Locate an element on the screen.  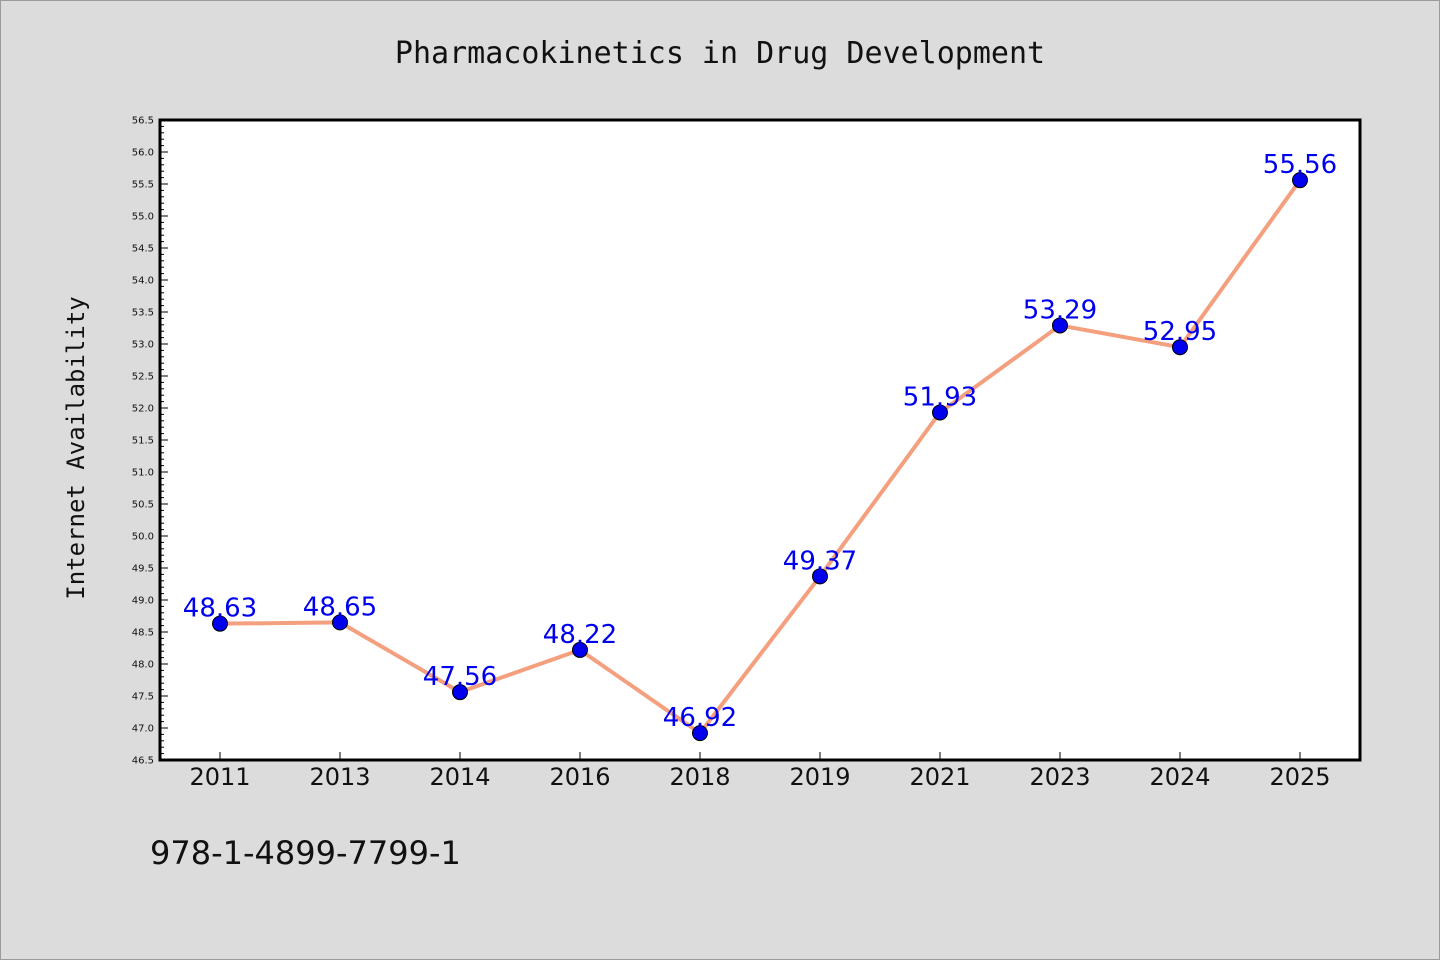
y-tick-label: 54.5 is located at coordinates (143, 249).